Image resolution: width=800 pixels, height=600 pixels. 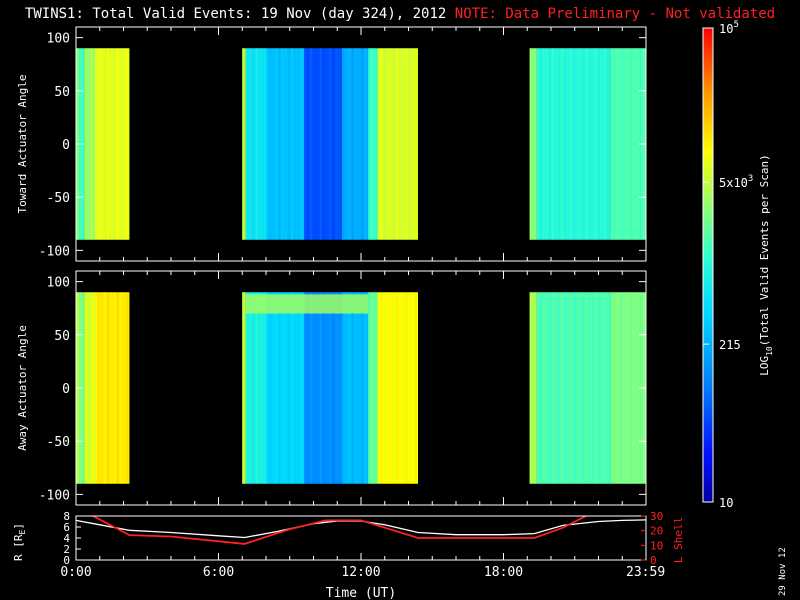 What do you see at coordinates (766, 265) in the screenshot?
I see `colorbar-label: LOG10(Total Valid Events per Scan)` at bounding box center [766, 265].